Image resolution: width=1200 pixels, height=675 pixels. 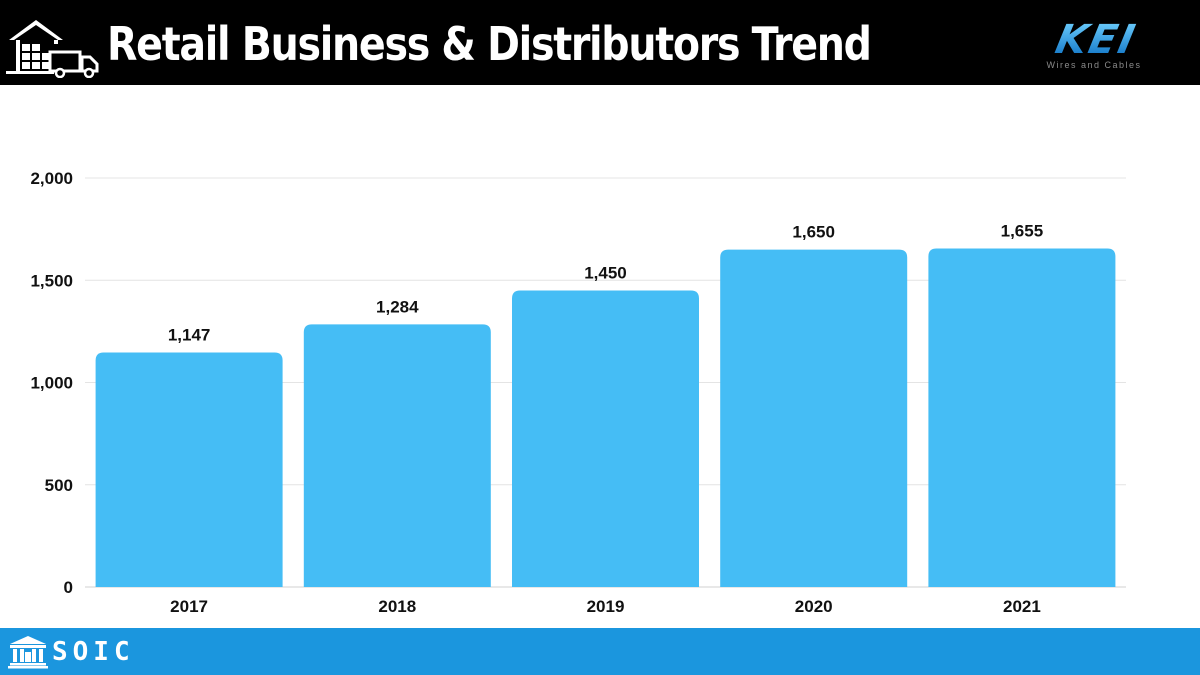 What do you see at coordinates (1022, 606) in the screenshot?
I see `x-tick-label: 2021` at bounding box center [1022, 606].